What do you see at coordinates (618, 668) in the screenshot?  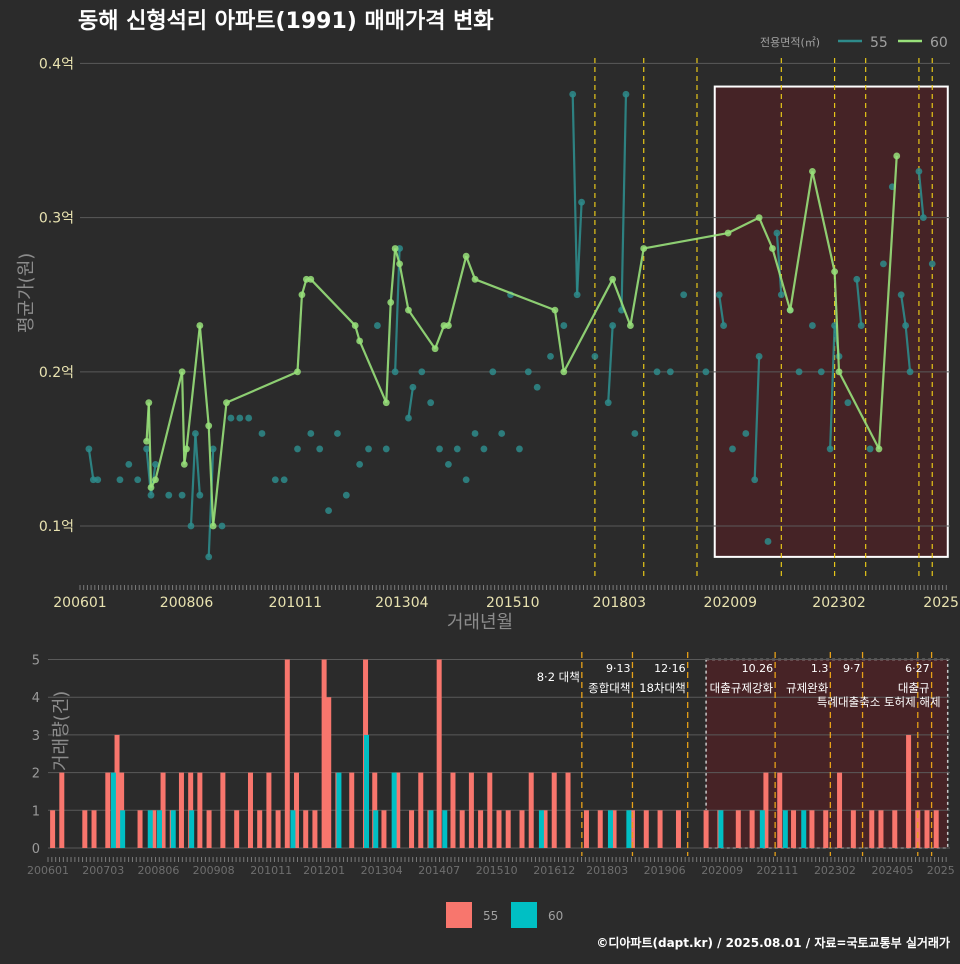 I see `annotation-date: 9·13` at bounding box center [618, 668].